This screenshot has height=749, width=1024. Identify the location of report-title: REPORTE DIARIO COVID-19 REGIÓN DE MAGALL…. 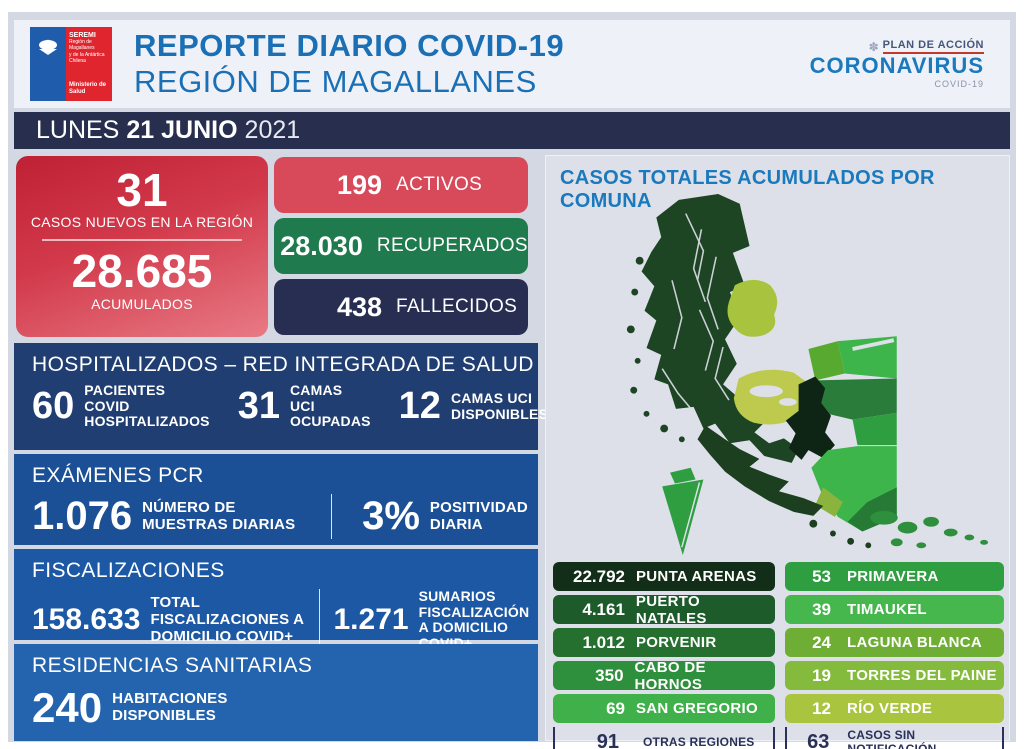
(349, 63).